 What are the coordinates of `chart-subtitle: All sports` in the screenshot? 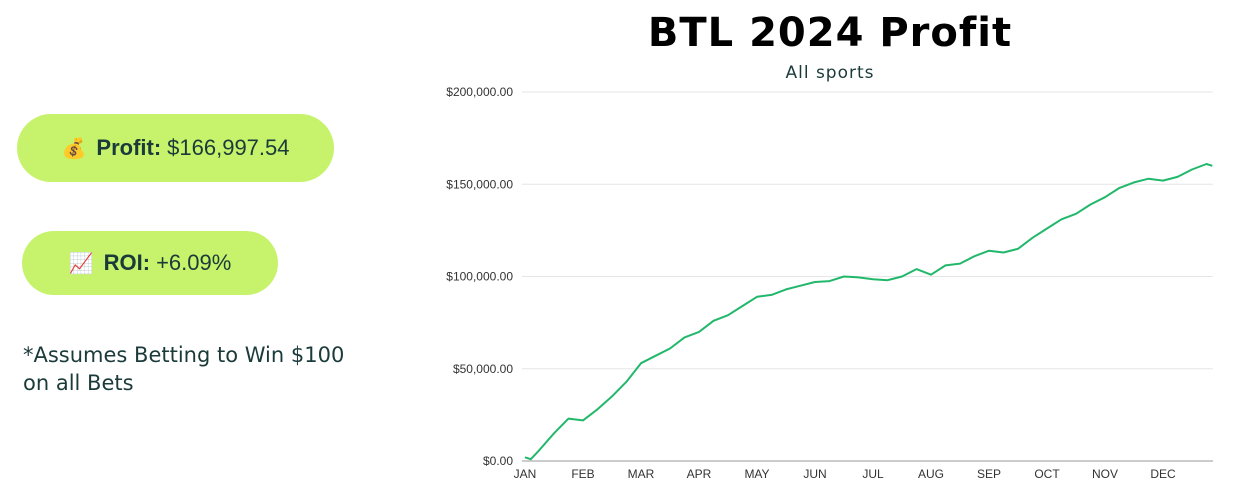 It's located at (830, 73).